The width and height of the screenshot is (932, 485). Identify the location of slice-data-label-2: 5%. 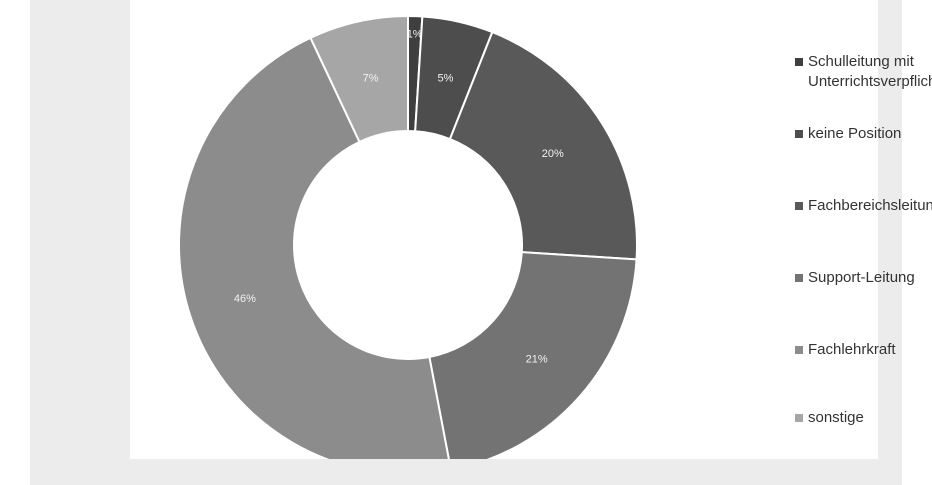
(445, 79).